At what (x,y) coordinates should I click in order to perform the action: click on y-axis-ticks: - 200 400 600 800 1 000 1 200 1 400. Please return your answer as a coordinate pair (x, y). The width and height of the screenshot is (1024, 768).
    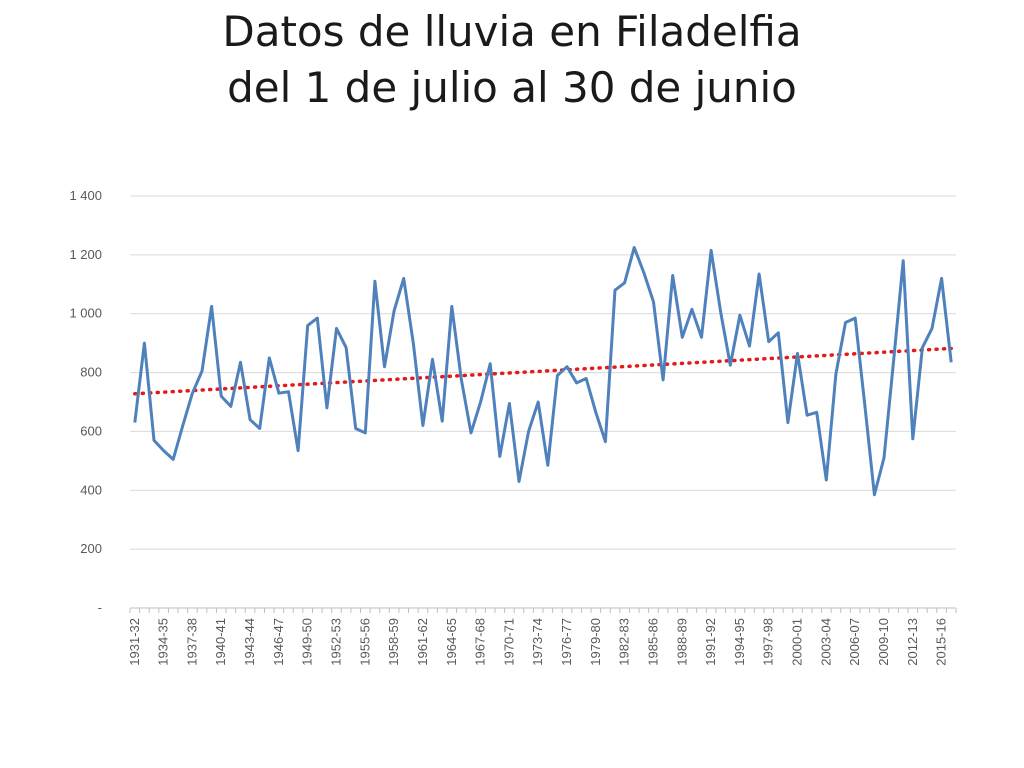
    Looking at the image, I should click on (85, 401).